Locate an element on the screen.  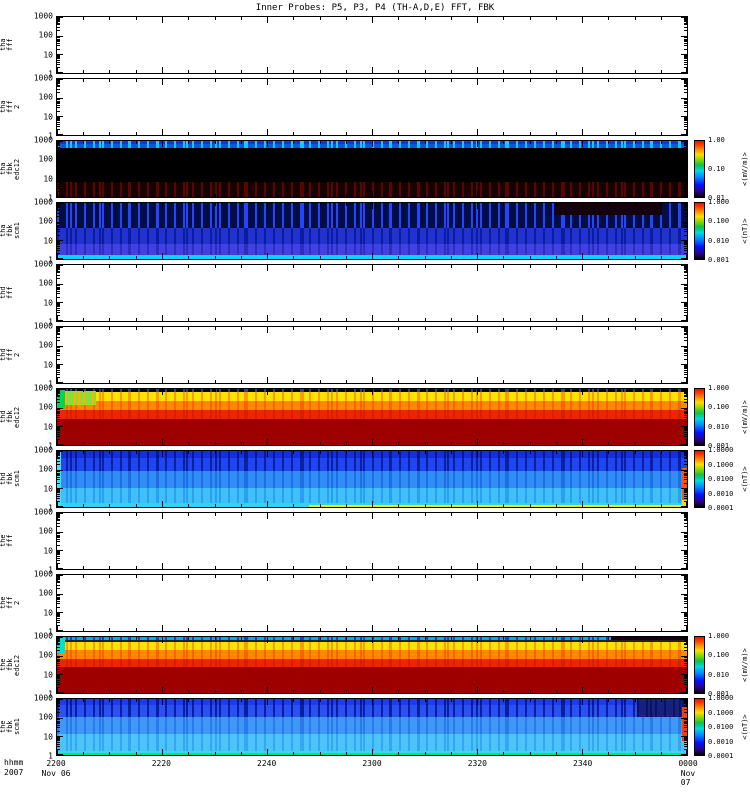
panel-ylabel: the fbk edc12 is located at coordinates (10, 665).